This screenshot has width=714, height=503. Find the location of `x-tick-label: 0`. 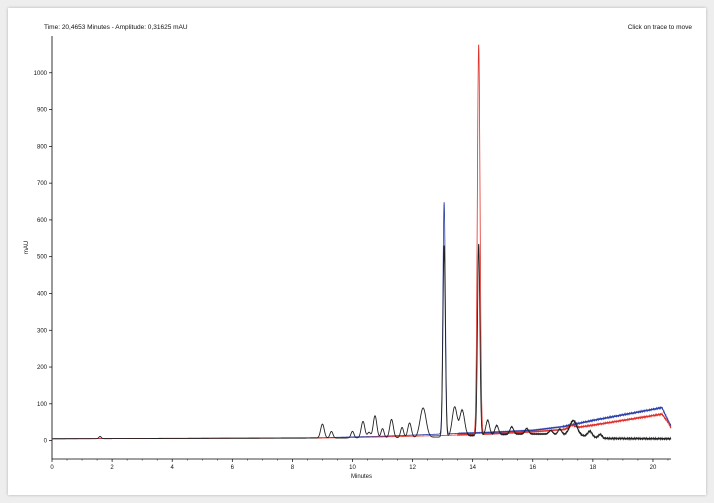

x-tick-label: 0 is located at coordinates (52, 468).